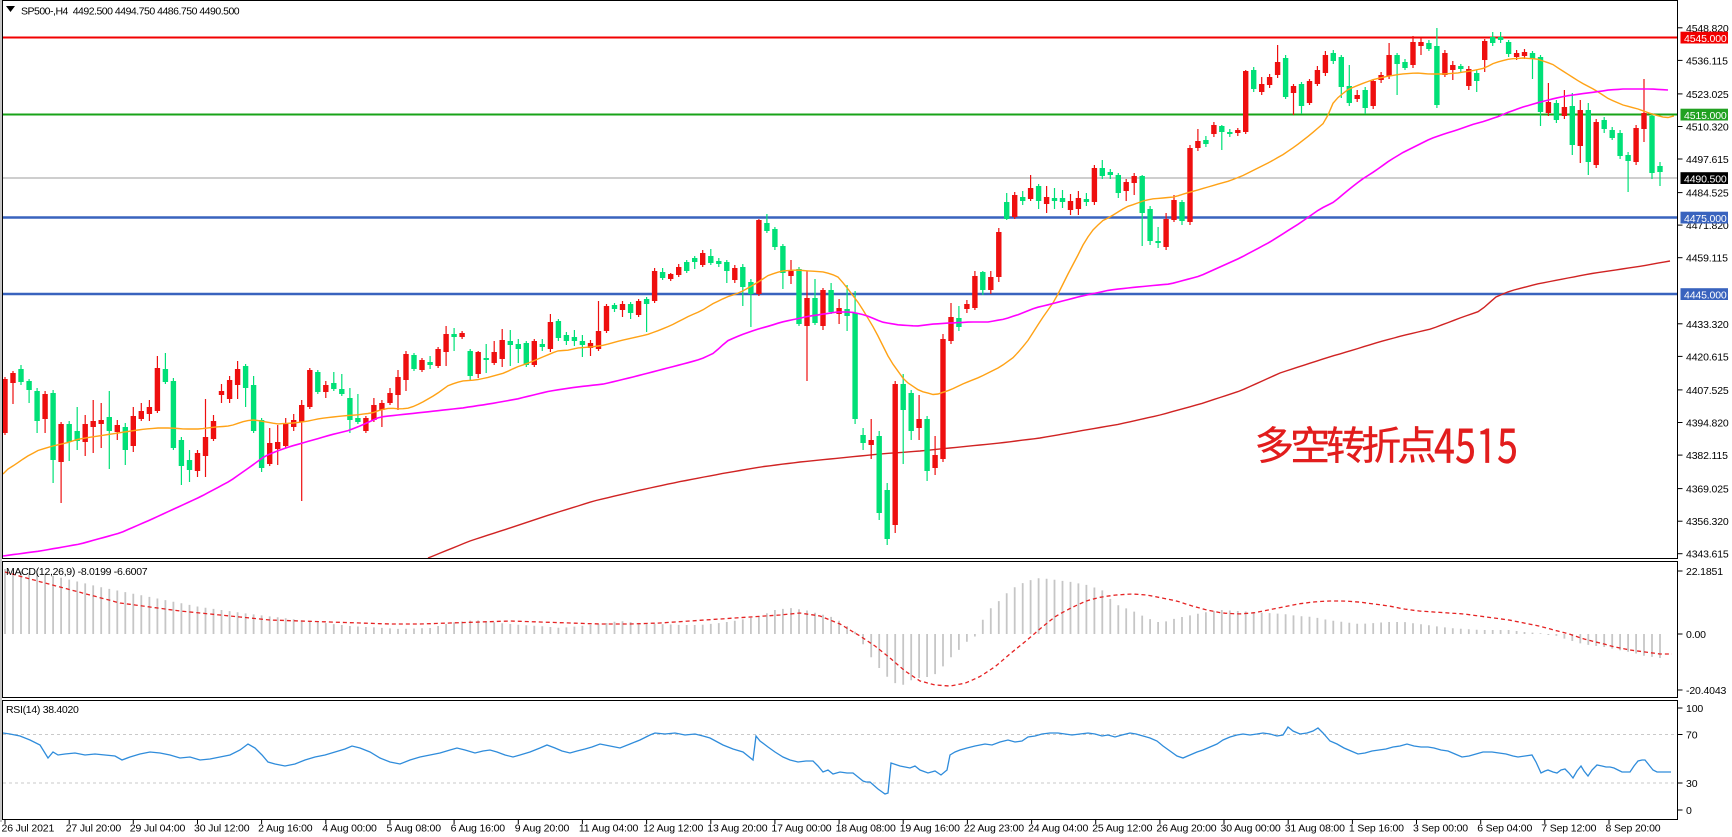 This screenshot has height=837, width=1732. I want to click on svg-text: RSI(14) 38.4020, so click(42, 710).